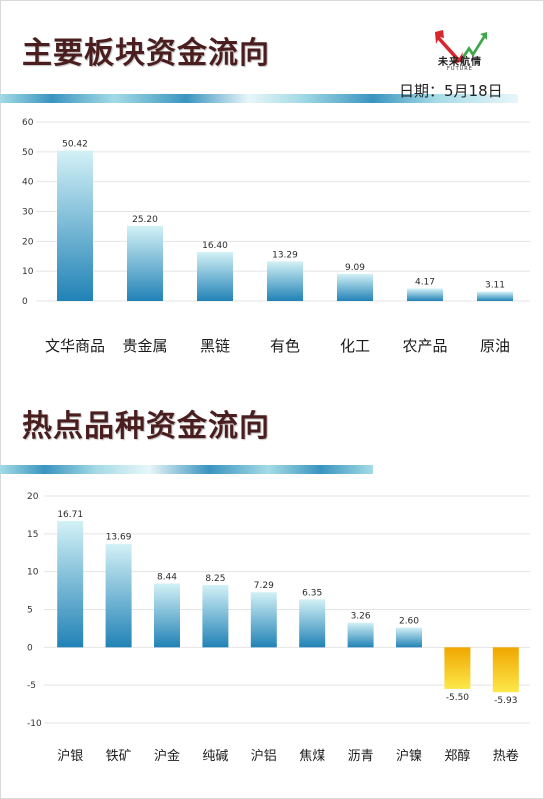 This screenshot has height=799, width=544. Describe the element at coordinates (495, 346) in the screenshot. I see `category-label: 原油` at that location.